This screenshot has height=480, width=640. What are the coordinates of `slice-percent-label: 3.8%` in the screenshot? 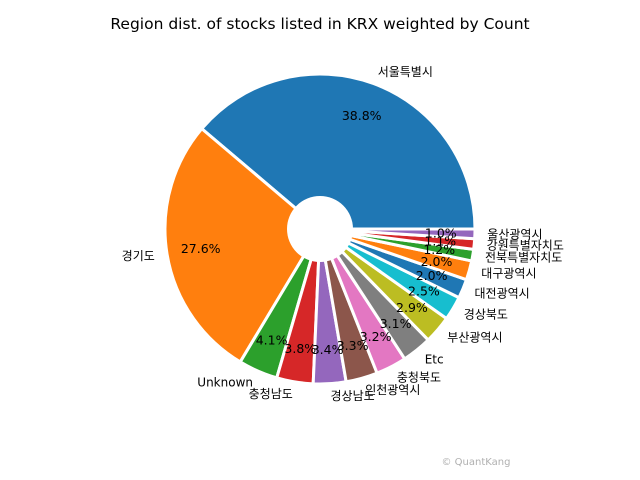 It's located at (300, 348).